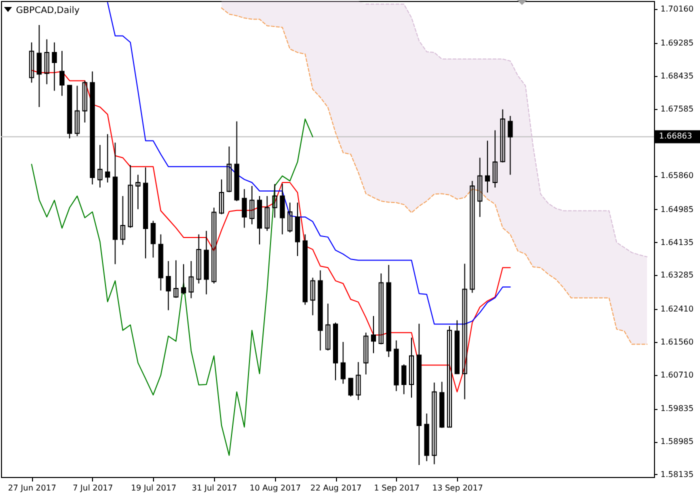  Describe the element at coordinates (677, 75) in the screenshot. I see `y-tick-label: 1.68435` at that location.